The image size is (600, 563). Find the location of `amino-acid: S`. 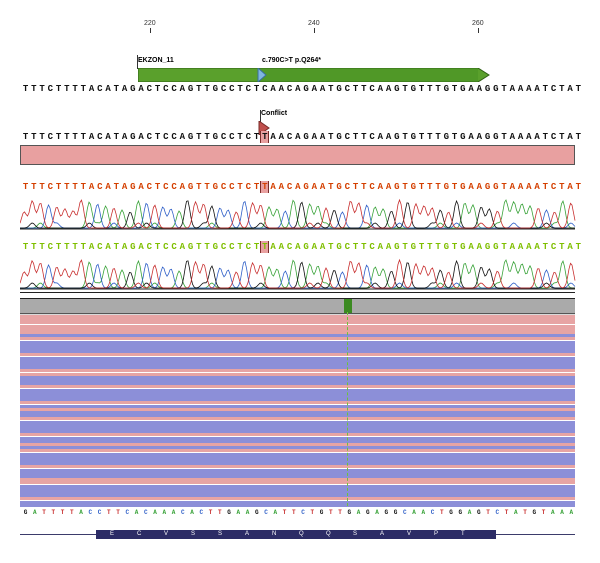

amino-acid: S is located at coordinates (193, 534).